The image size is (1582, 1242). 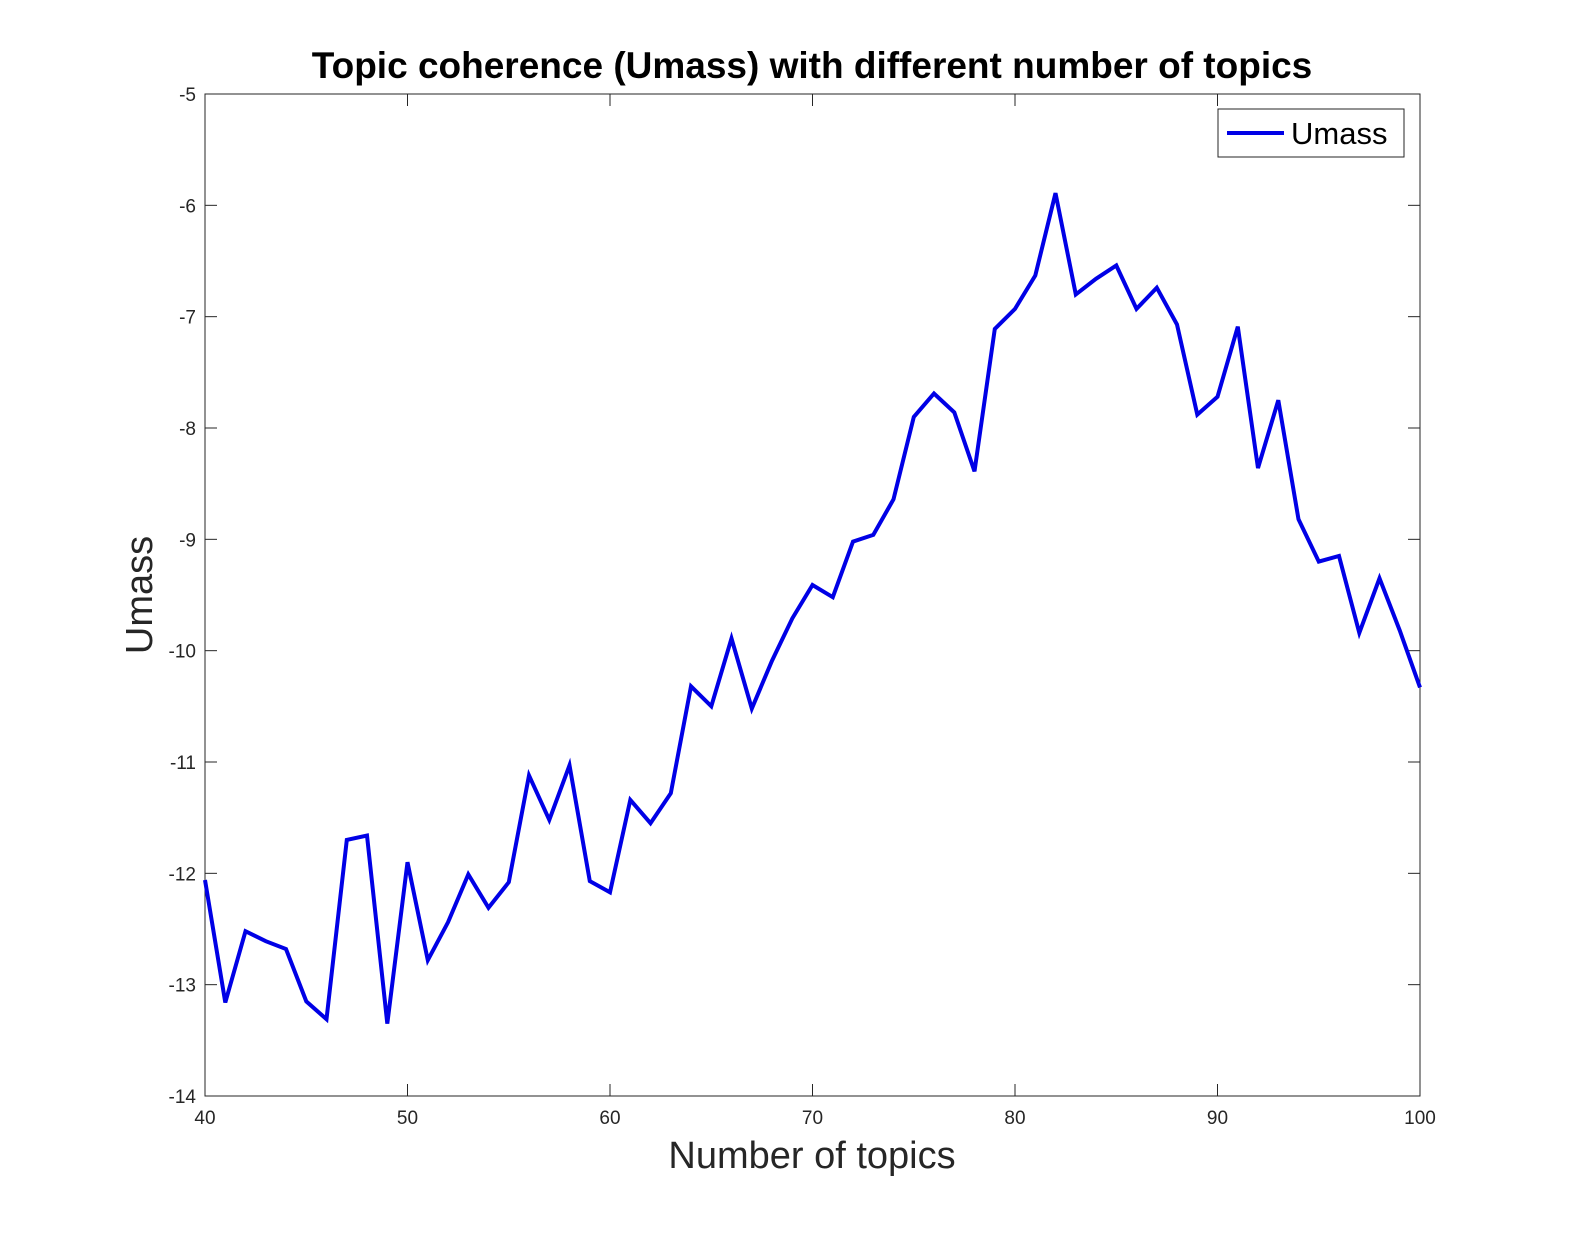 I want to click on x-tick-label: 90, so click(x=1217, y=1118).